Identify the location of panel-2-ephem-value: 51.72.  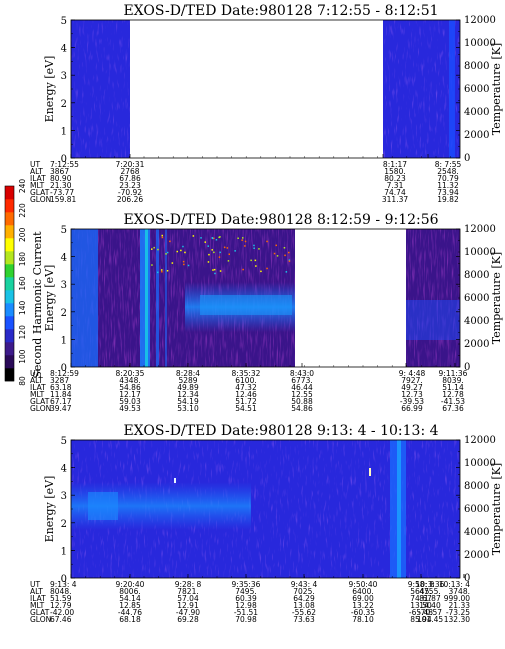
(246, 401).